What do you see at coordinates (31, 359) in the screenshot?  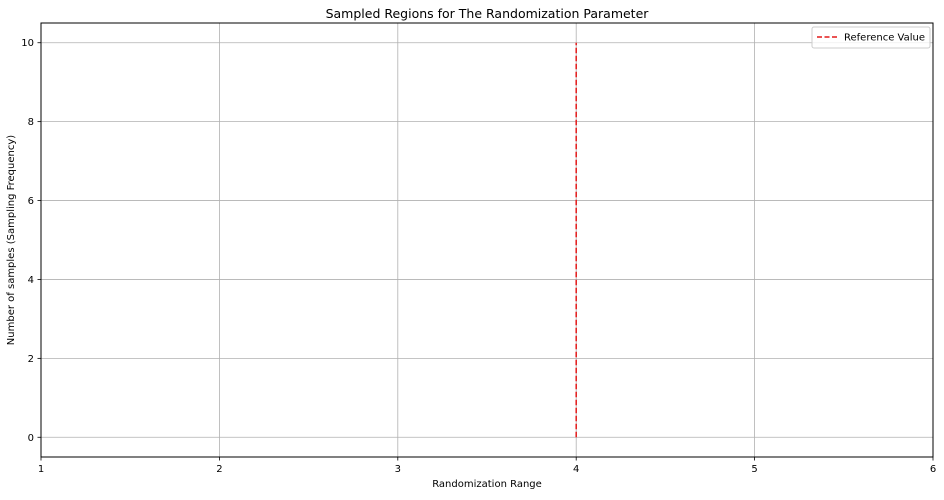 I see `y-tick-label: 2` at bounding box center [31, 359].